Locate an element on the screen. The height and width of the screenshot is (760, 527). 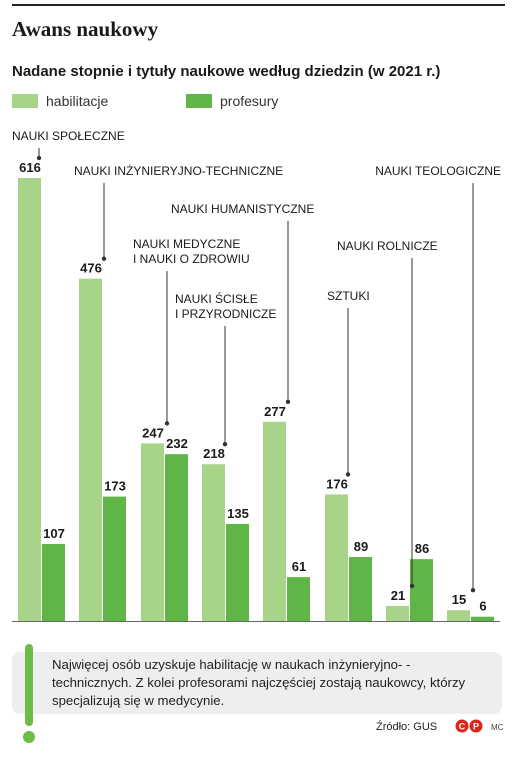
value-label-habilitacje-7: 15 is located at coordinates (459, 599).